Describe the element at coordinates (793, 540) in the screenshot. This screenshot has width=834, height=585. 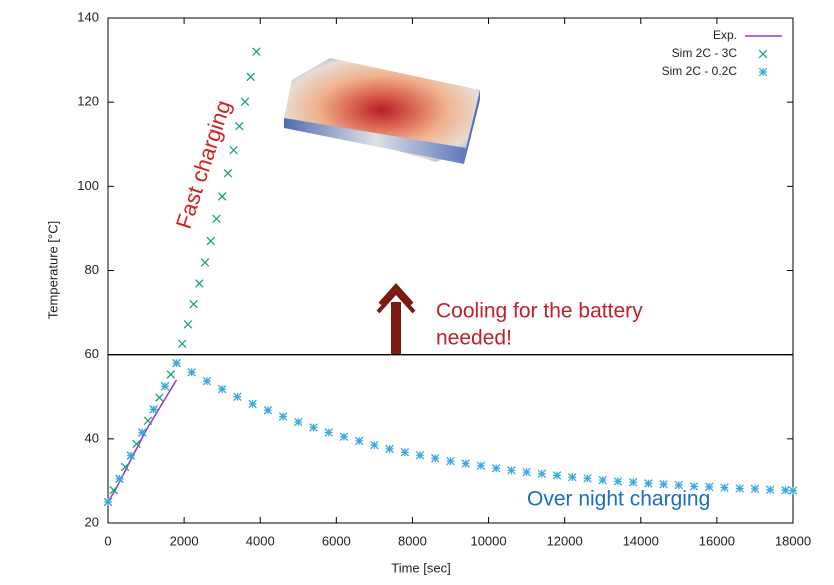
I see `x-tick-label: 18000` at that location.